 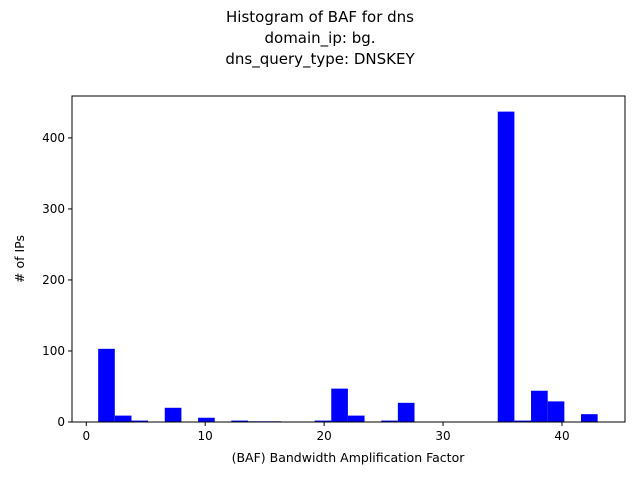 I want to click on x-tick-label-4: 40, so click(x=561, y=436).